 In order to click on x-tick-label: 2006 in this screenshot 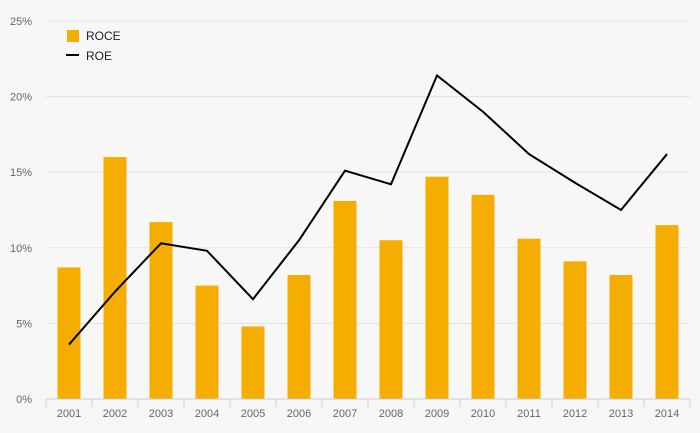, I will do `click(299, 414)`.